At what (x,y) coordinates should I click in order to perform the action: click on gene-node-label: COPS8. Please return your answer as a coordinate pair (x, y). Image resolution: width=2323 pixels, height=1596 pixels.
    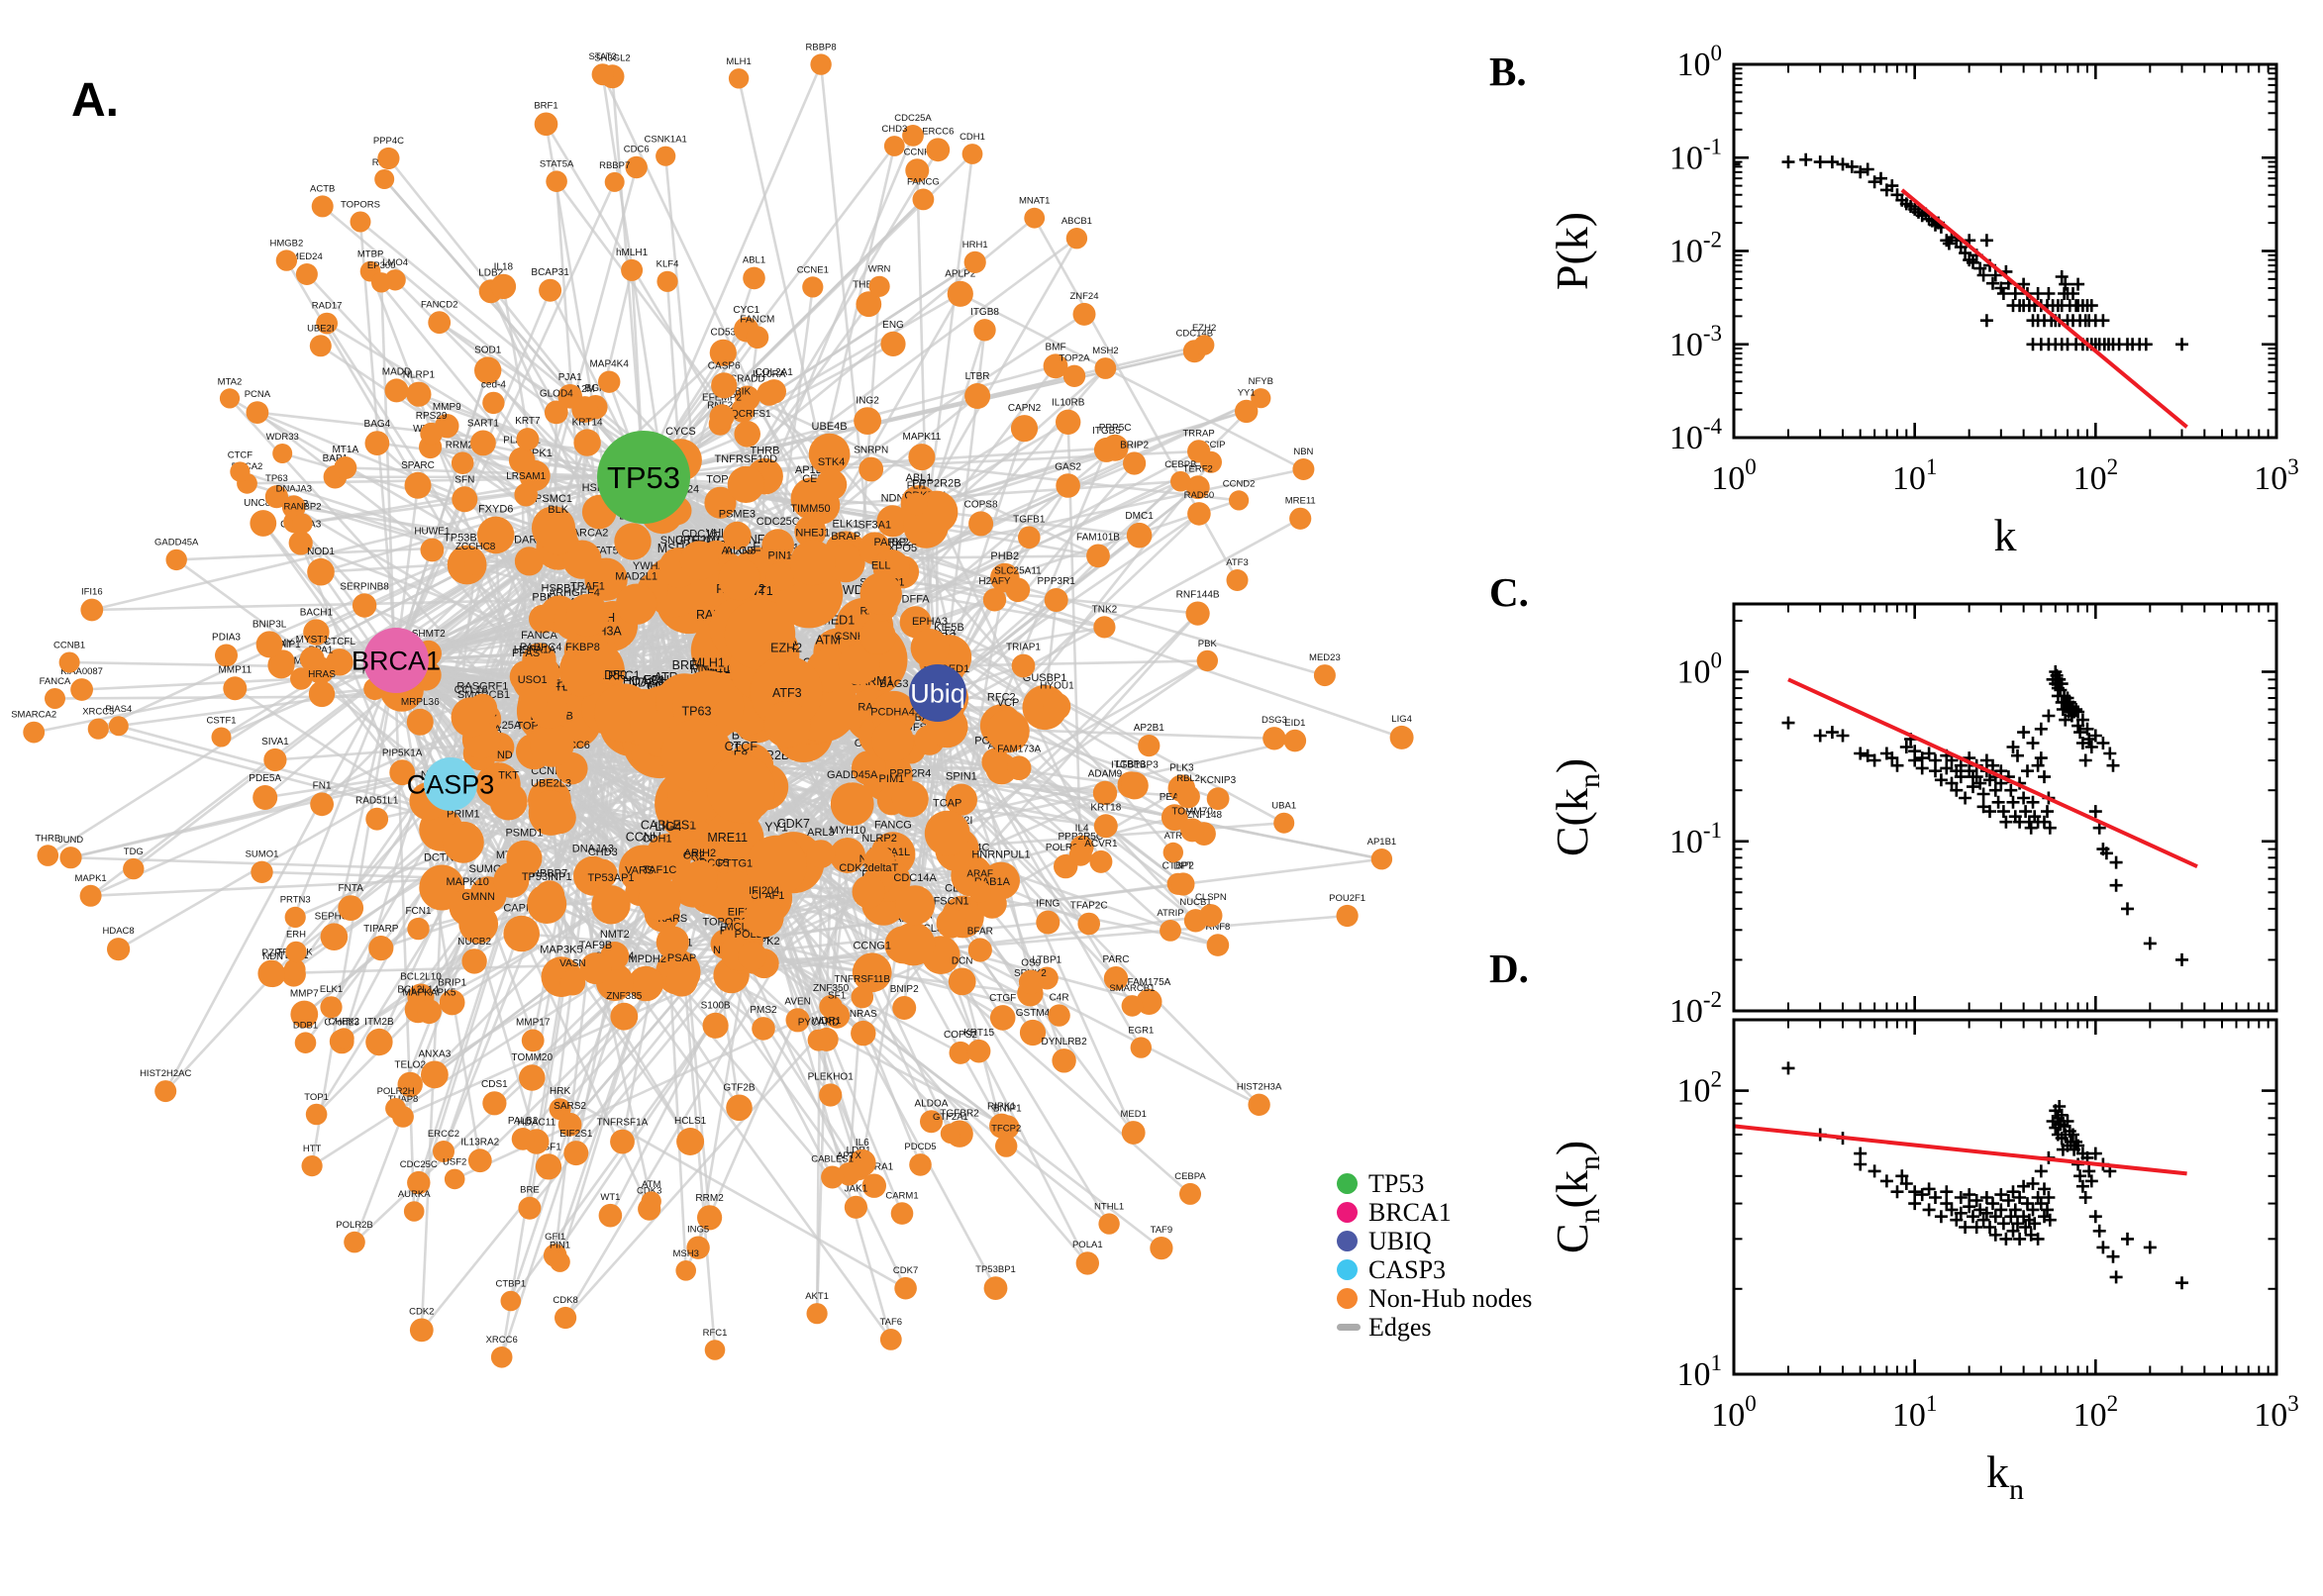
    Looking at the image, I should click on (981, 504).